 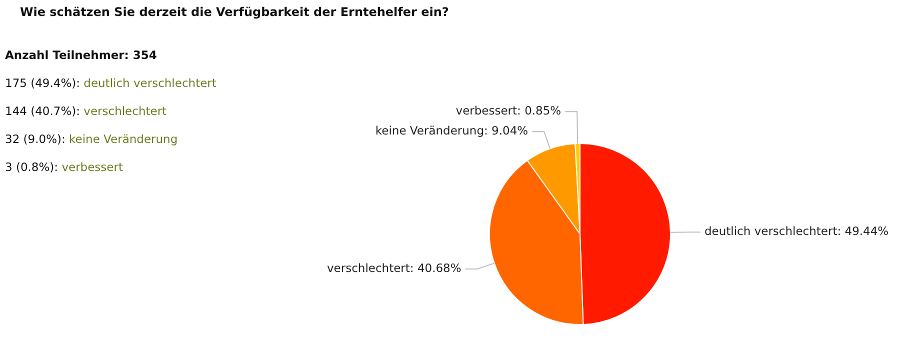 What do you see at coordinates (451, 131) in the screenshot?
I see `slice-label: keine Veränderung: 9.04%` at bounding box center [451, 131].